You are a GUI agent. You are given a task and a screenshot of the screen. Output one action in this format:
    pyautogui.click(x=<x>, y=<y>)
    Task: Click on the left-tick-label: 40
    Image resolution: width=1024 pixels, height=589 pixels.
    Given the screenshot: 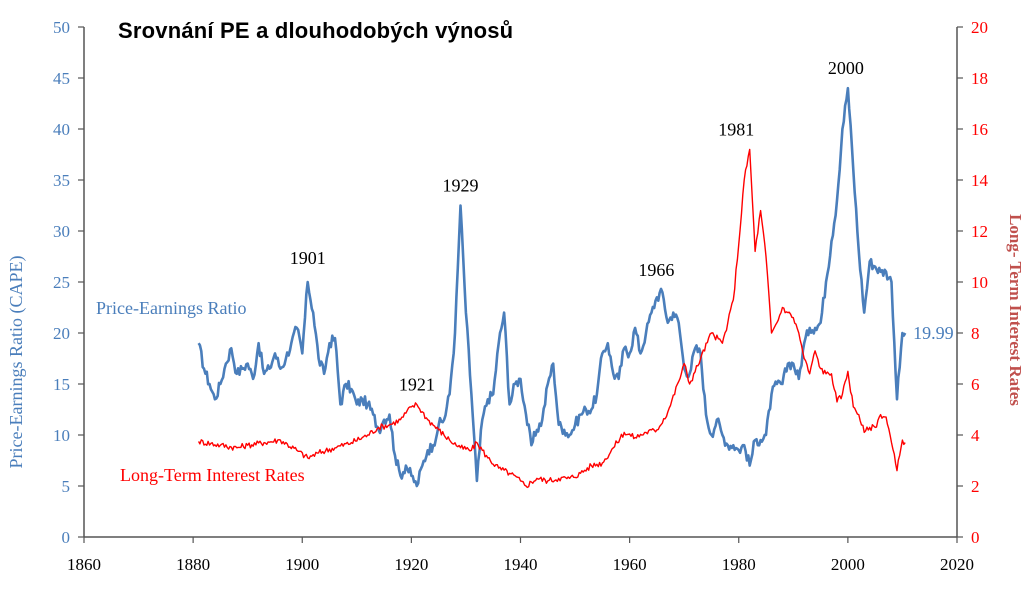 What is the action you would take?
    pyautogui.click(x=61, y=129)
    